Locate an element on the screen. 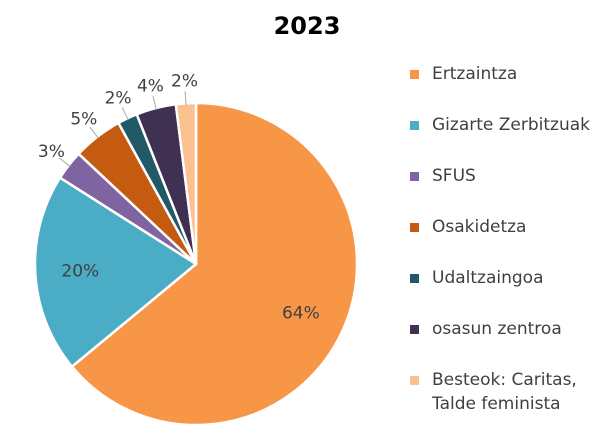  data-label: 20% is located at coordinates (80, 271).